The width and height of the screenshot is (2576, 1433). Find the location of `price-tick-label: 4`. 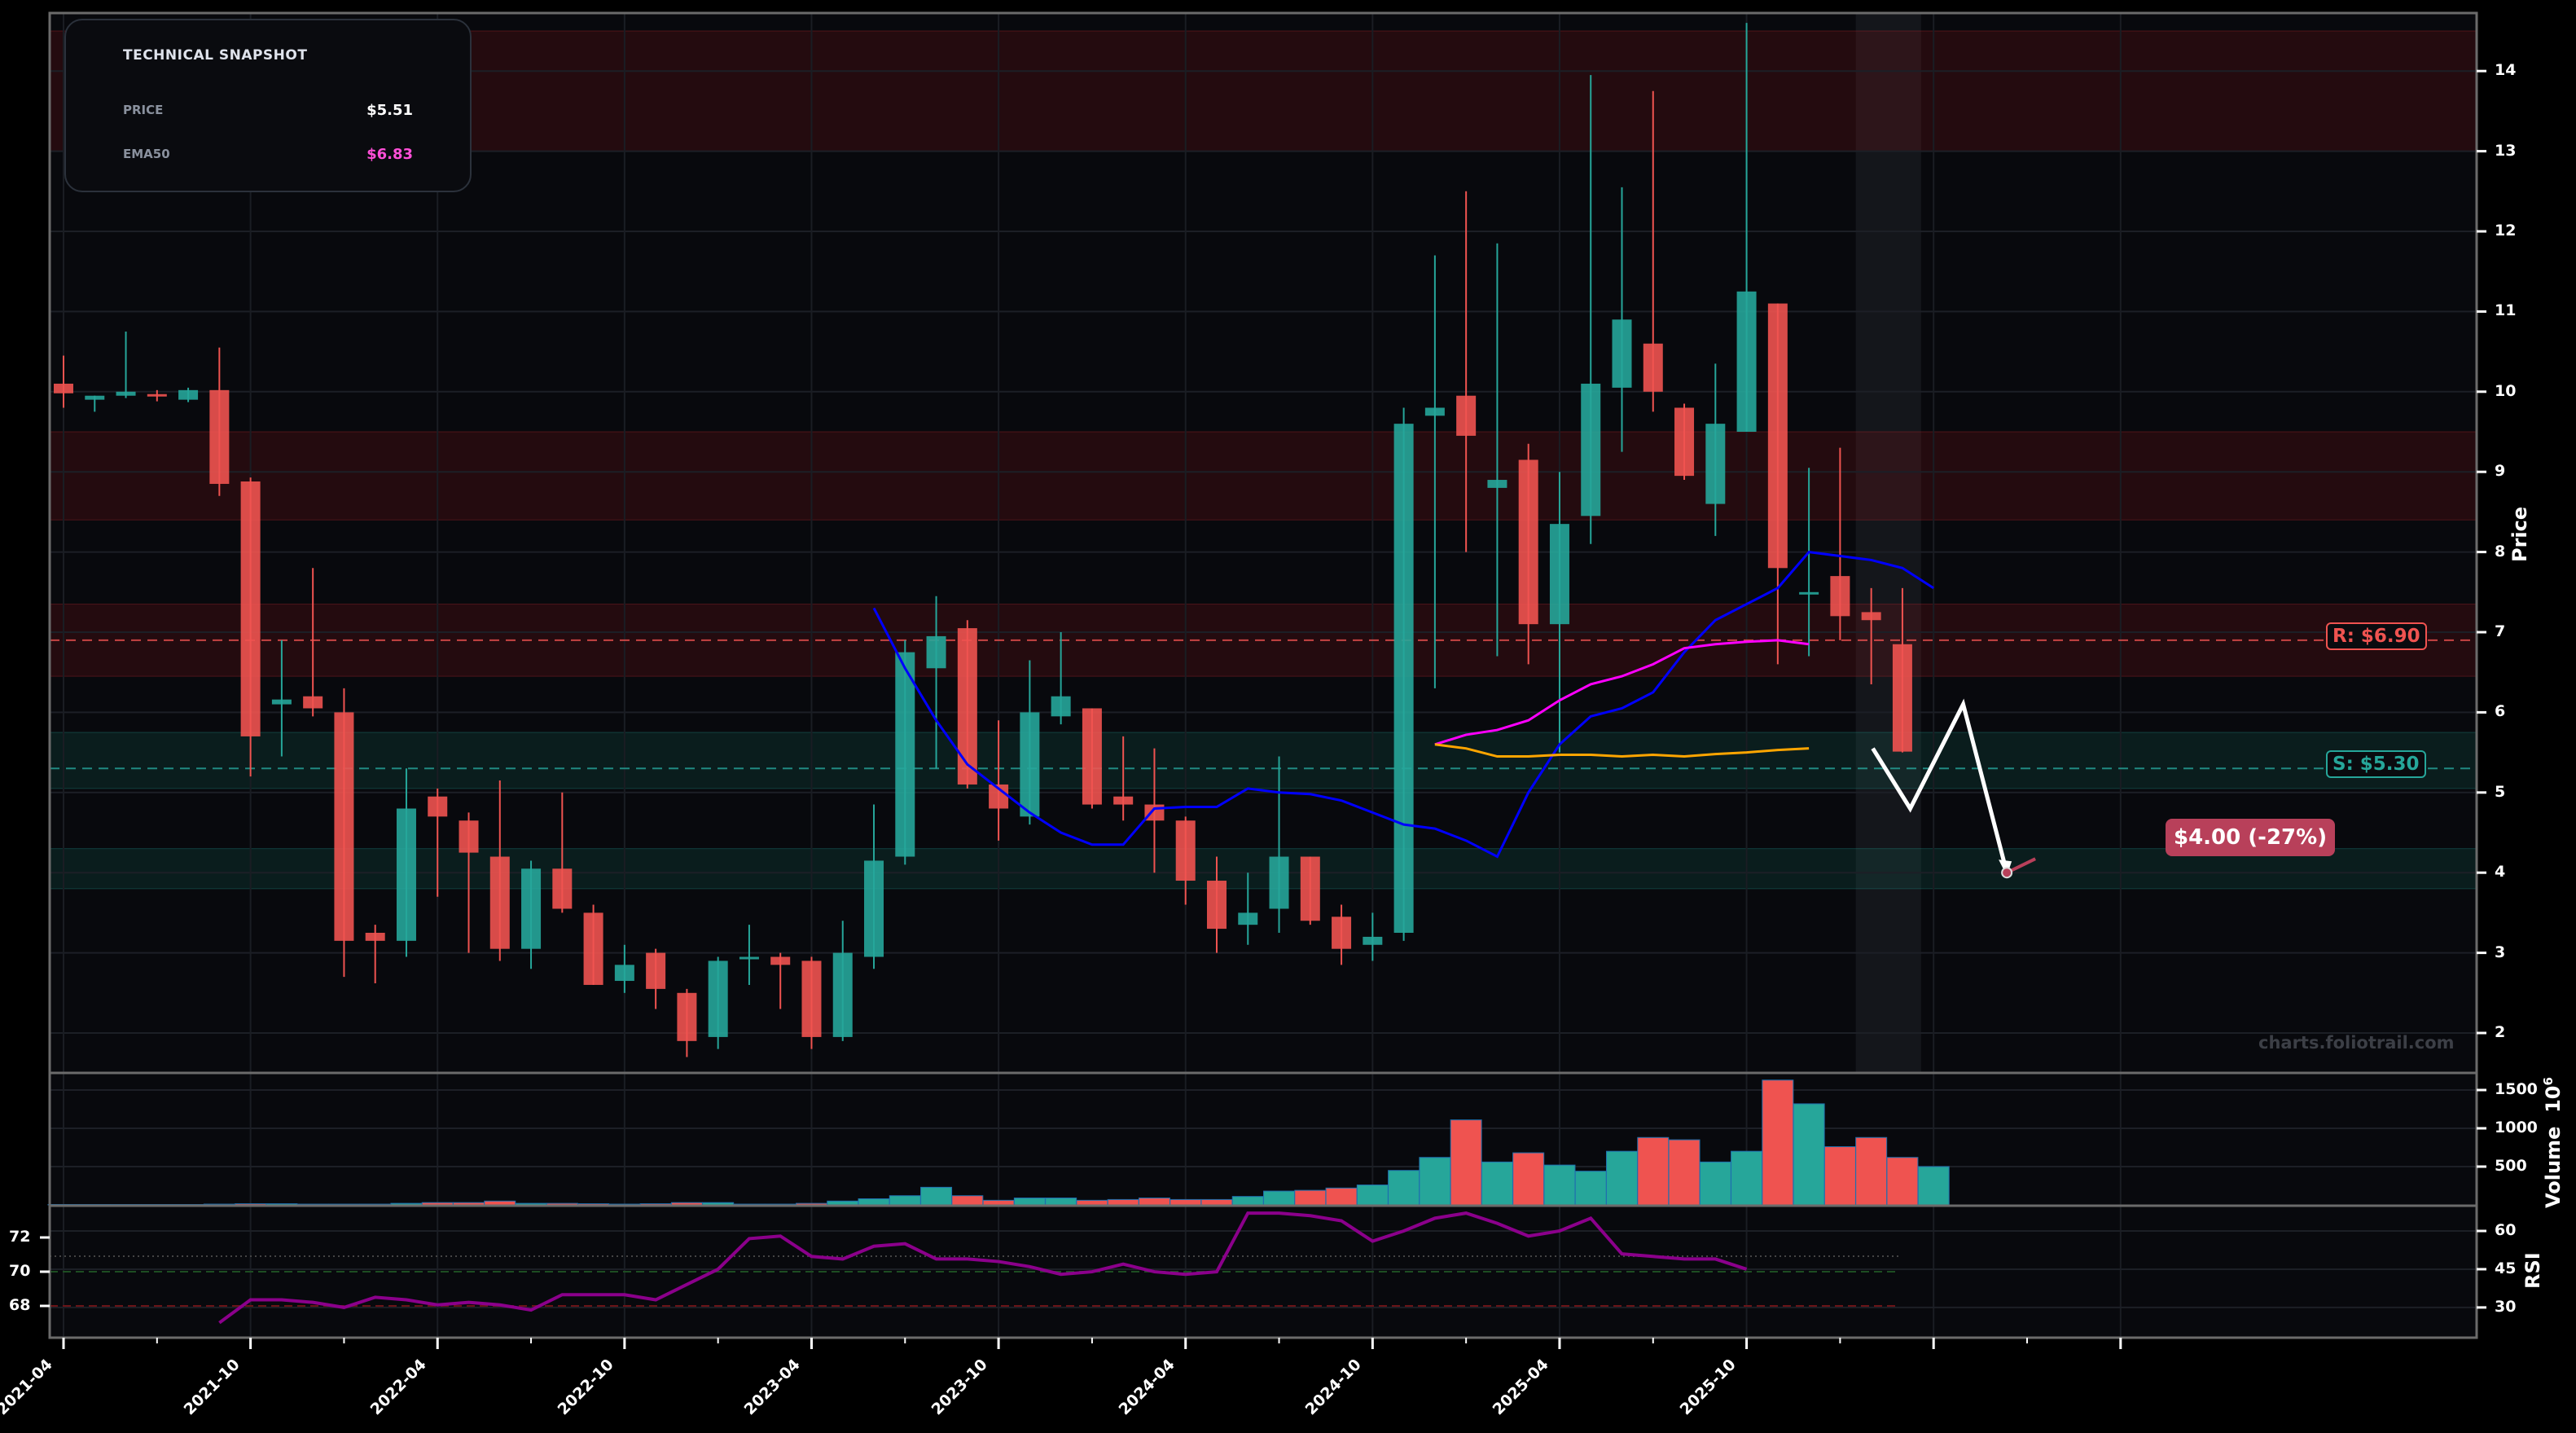

price-tick-label: 4 is located at coordinates (2500, 872).